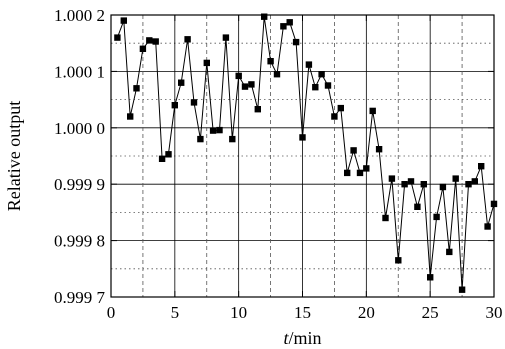 The width and height of the screenshot is (505, 349). Describe the element at coordinates (14, 156) in the screenshot. I see `y-axis-label: Relative output` at that location.